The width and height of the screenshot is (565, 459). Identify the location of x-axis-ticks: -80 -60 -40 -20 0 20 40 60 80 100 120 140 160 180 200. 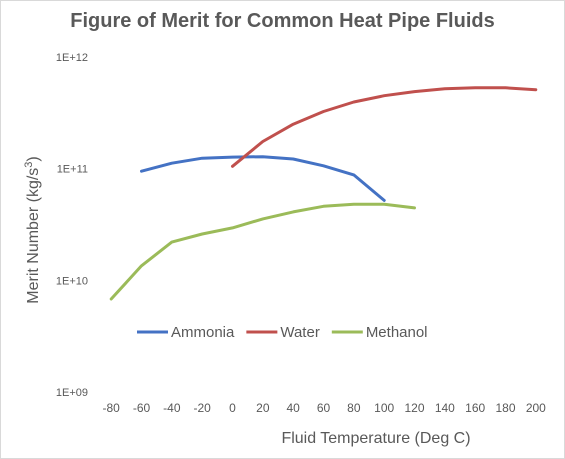
(324, 408).